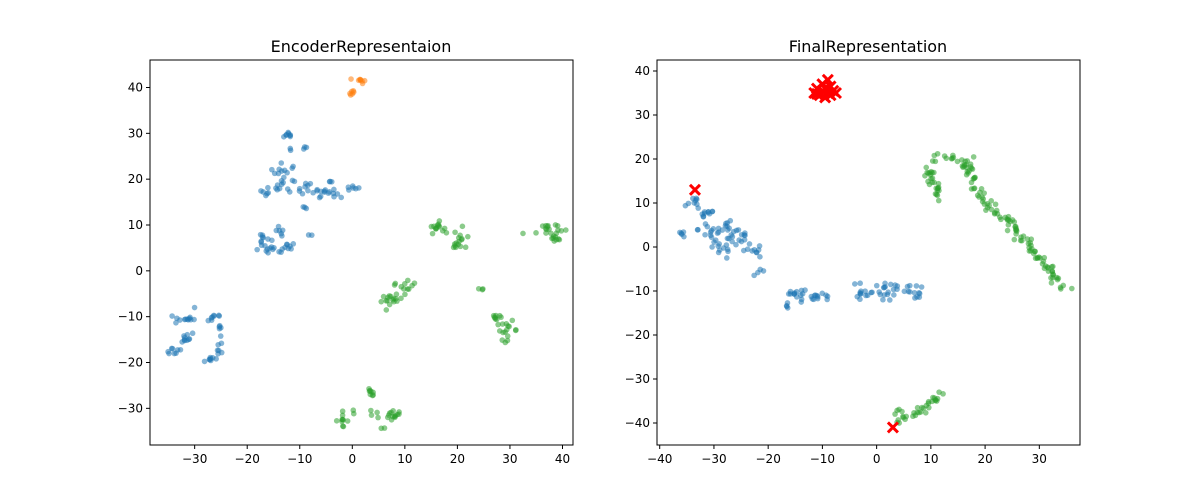 The width and height of the screenshot is (1200, 500). I want to click on x-tick-label: 30, so click(509, 459).